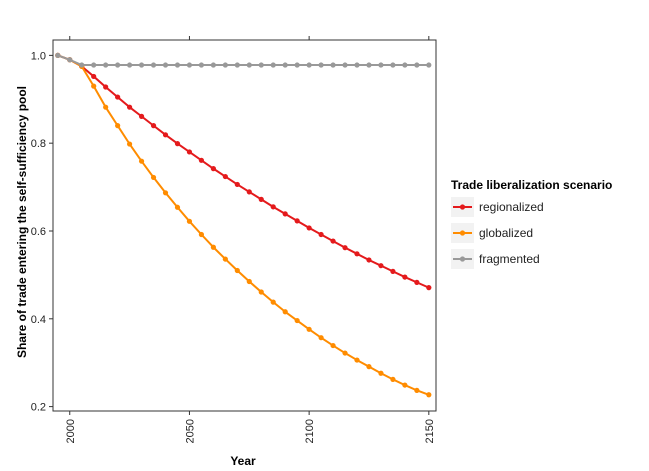 The height and width of the screenshot is (471, 649). Describe the element at coordinates (462, 259) in the screenshot. I see `legend-key-point-fragmented` at that location.